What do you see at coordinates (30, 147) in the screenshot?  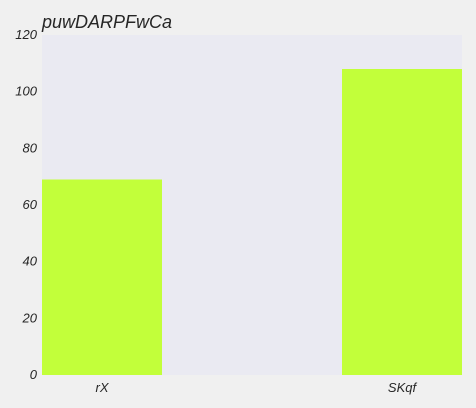 I see `y-tick-label: 80` at bounding box center [30, 147].